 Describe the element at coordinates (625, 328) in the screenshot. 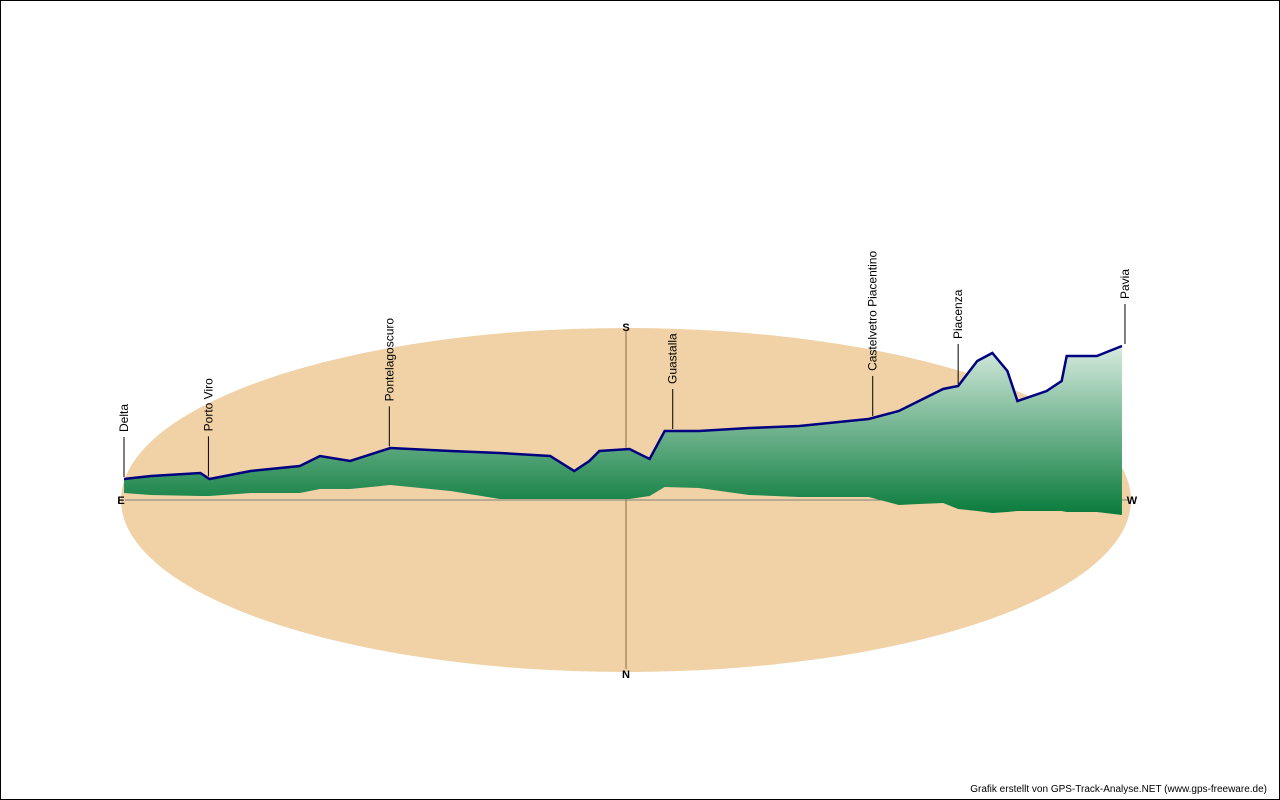

I see `compass-south: S` at that location.